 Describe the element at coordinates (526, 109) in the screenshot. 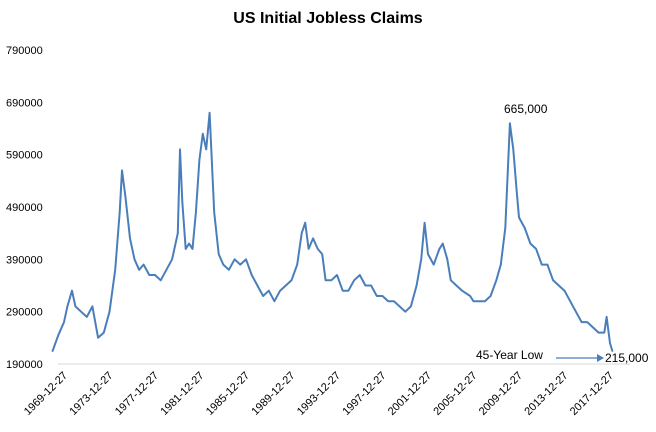

I see `peak-annotation-label: 665,000` at that location.